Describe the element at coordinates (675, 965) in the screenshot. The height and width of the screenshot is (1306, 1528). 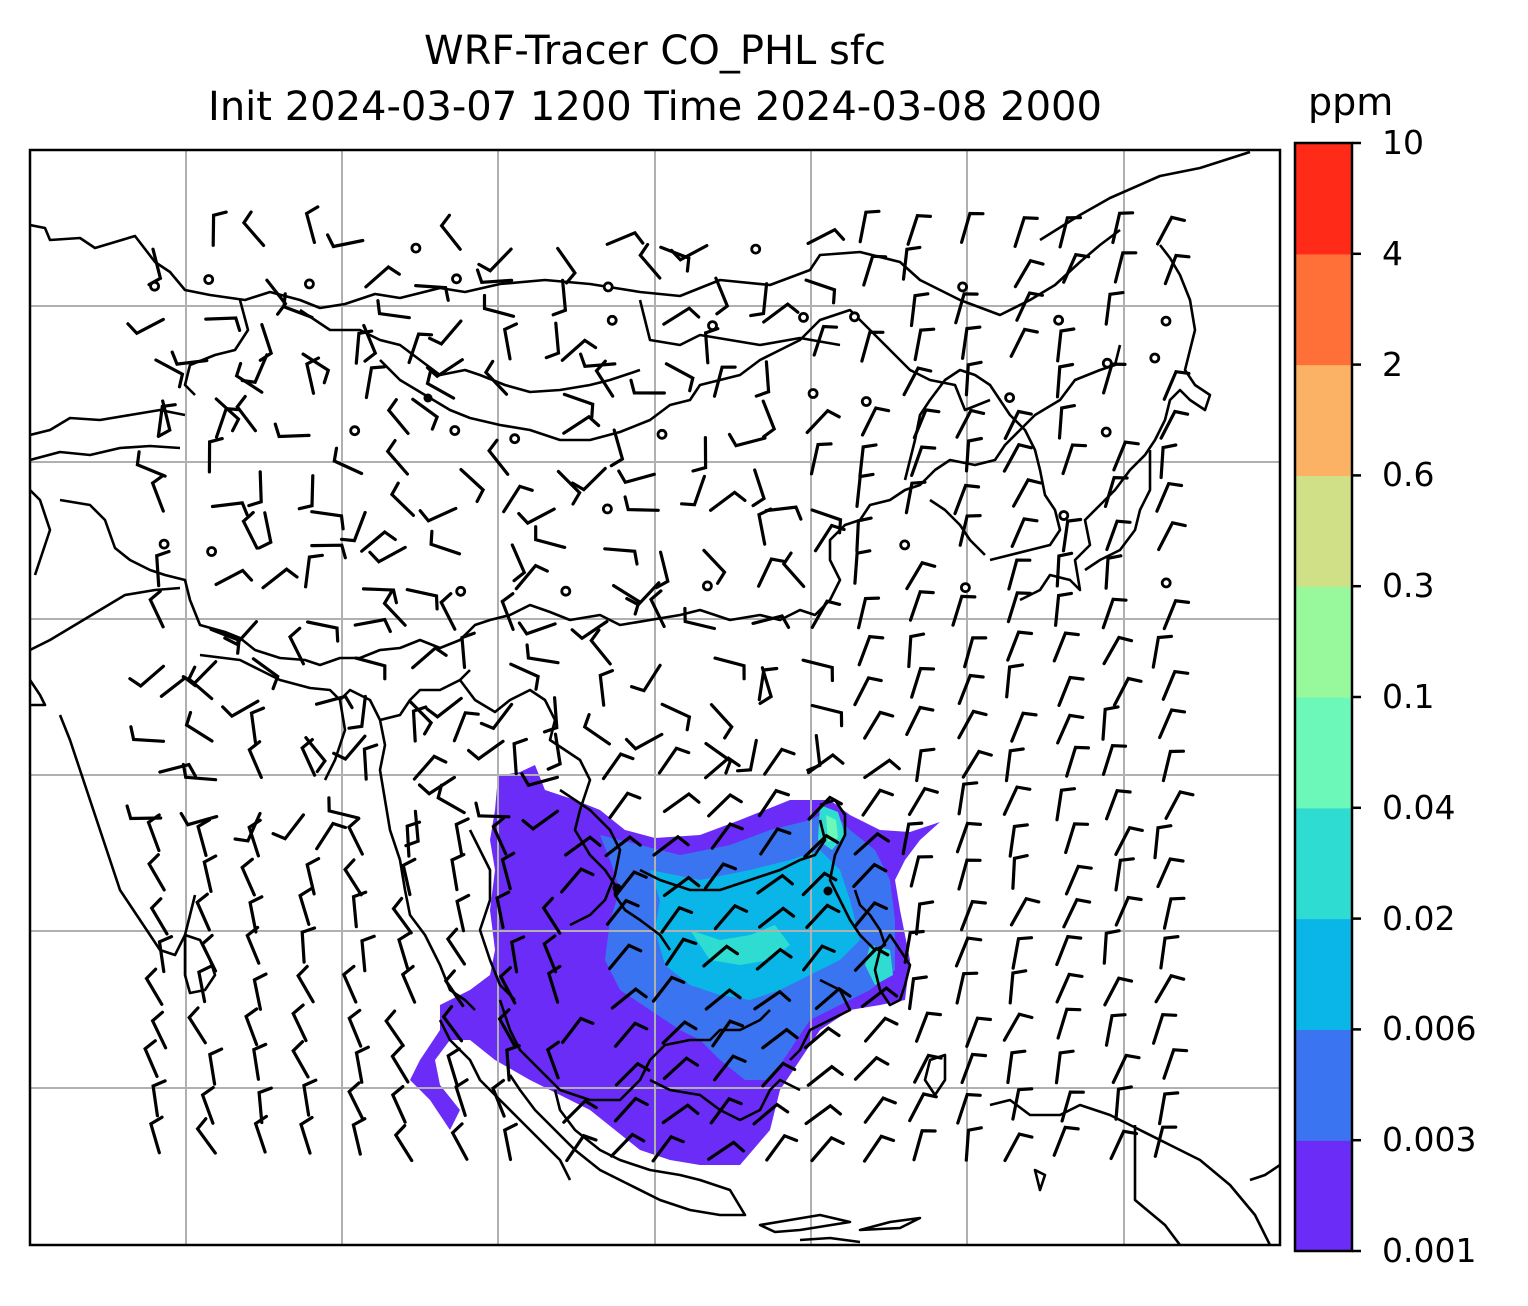
I see `tracer-plume` at that location.